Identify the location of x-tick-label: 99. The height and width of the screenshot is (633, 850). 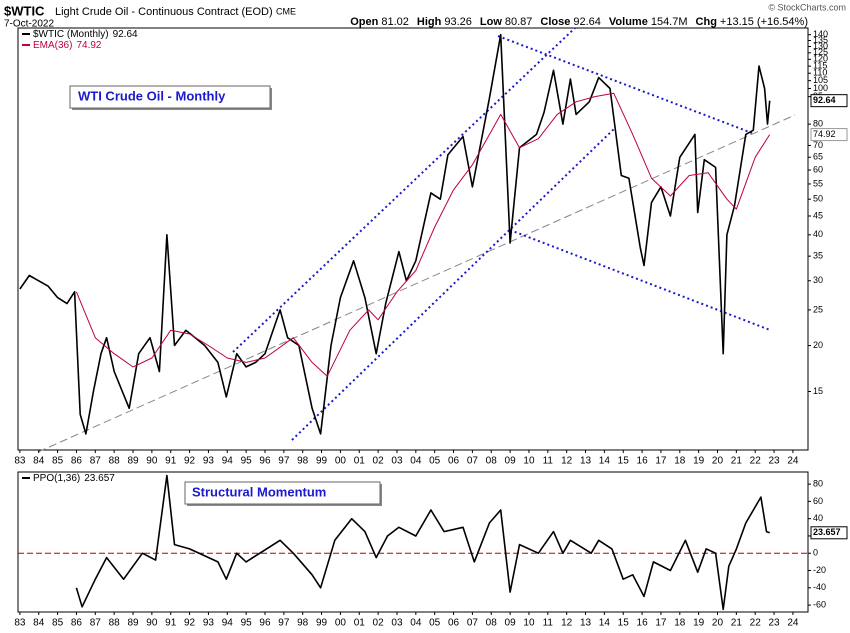
(322, 623).